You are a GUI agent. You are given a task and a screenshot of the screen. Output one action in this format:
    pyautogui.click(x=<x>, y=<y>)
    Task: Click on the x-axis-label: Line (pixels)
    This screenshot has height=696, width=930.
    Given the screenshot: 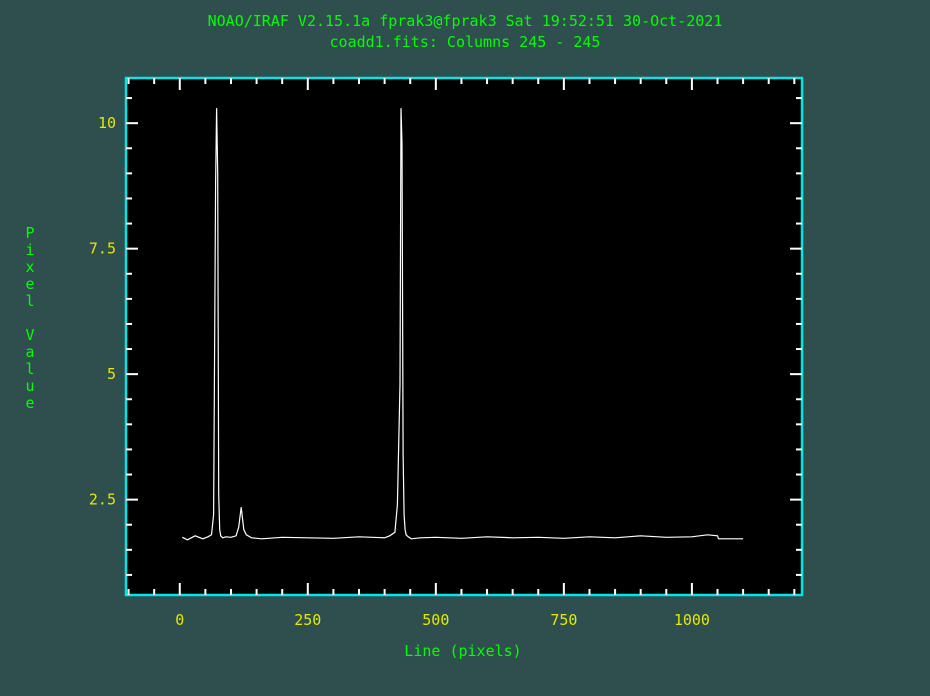 What is the action you would take?
    pyautogui.click(x=462, y=651)
    